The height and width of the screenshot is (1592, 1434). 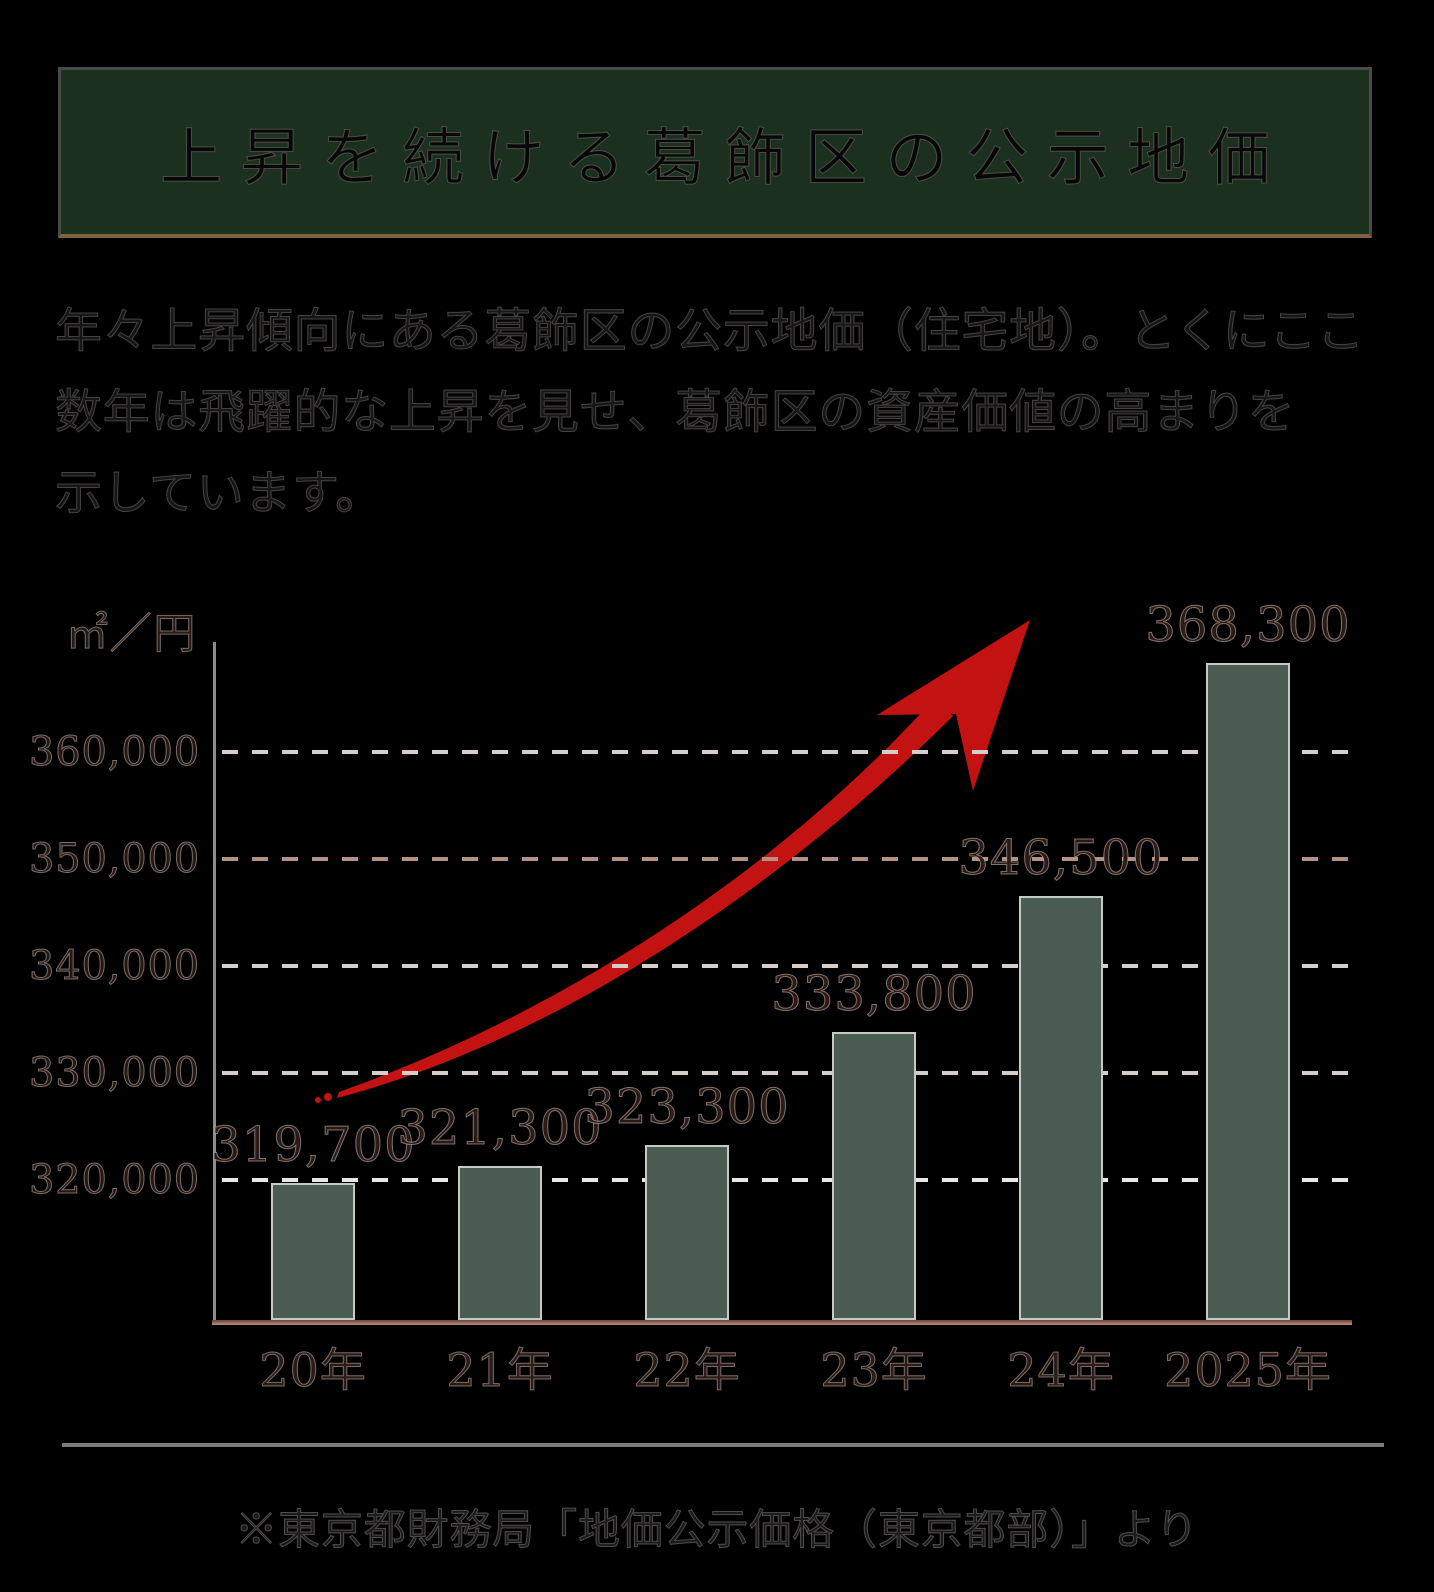 What do you see at coordinates (214, 981) in the screenshot?
I see `y-axis-line` at bounding box center [214, 981].